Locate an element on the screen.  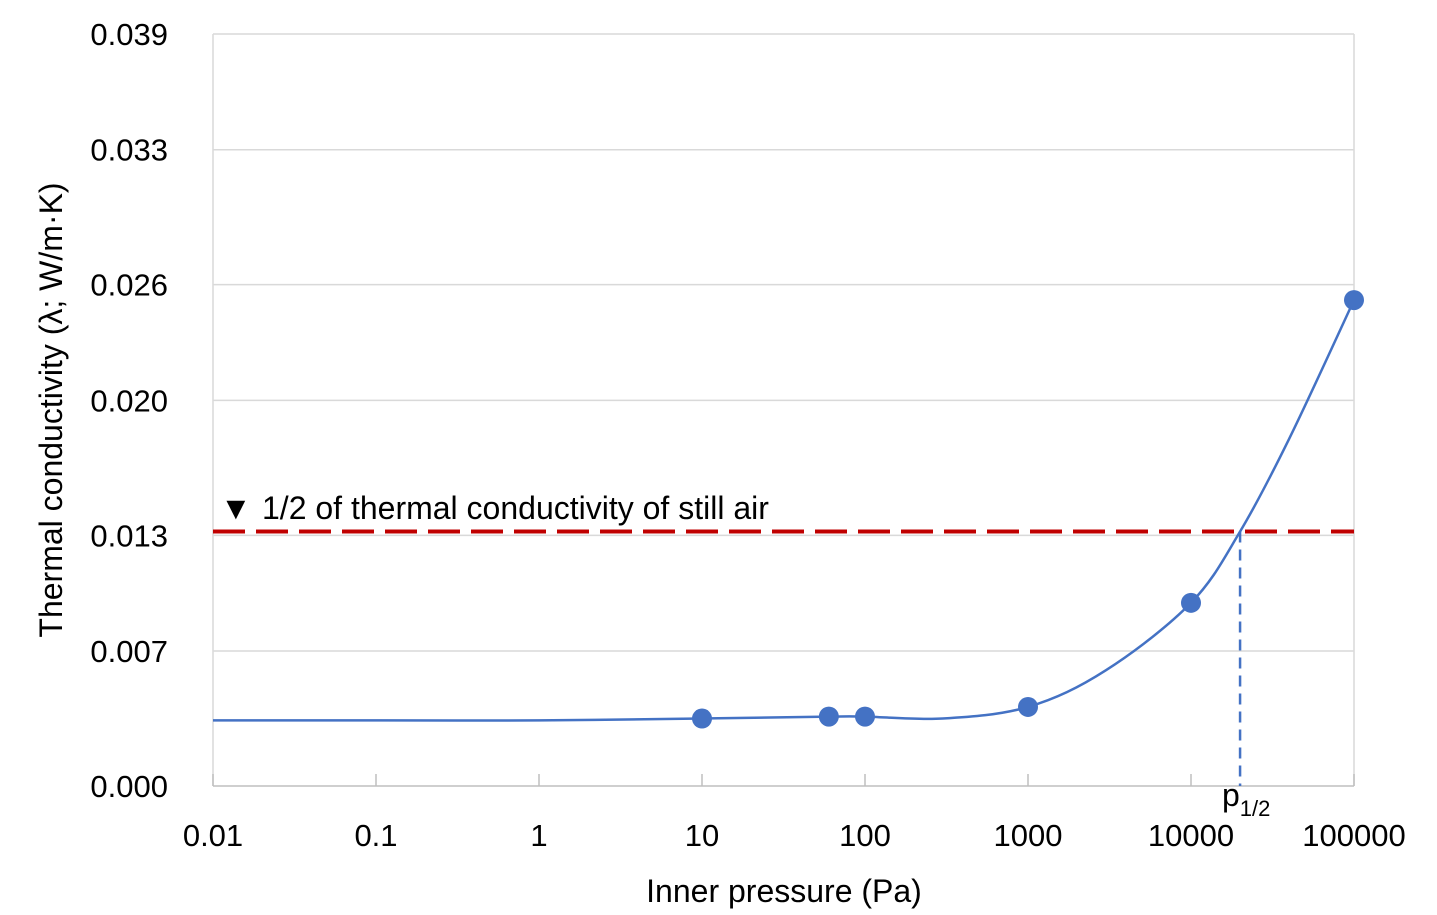
p-half-label-main: p is located at coordinates (1231, 795).